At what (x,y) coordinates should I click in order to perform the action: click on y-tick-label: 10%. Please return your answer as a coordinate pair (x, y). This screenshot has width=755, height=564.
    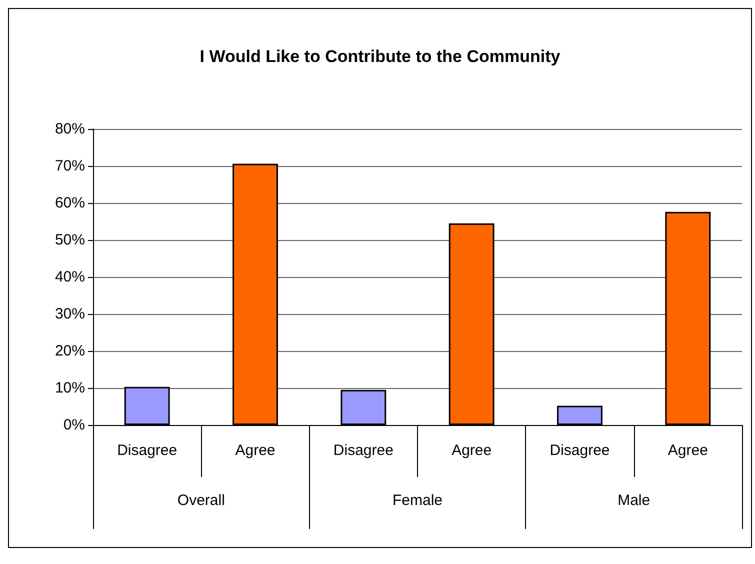
    Looking at the image, I should click on (69, 388).